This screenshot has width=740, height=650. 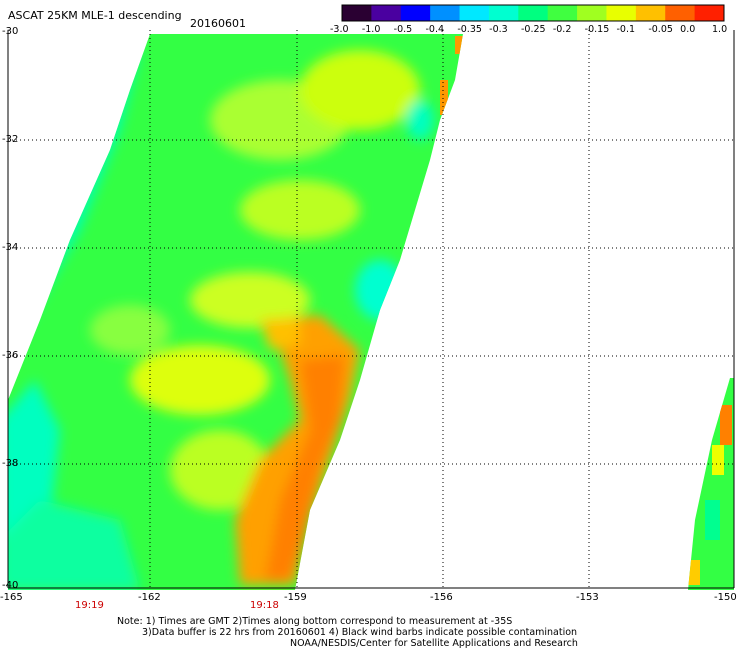 I want to click on colorbar, so click(x=533, y=13).